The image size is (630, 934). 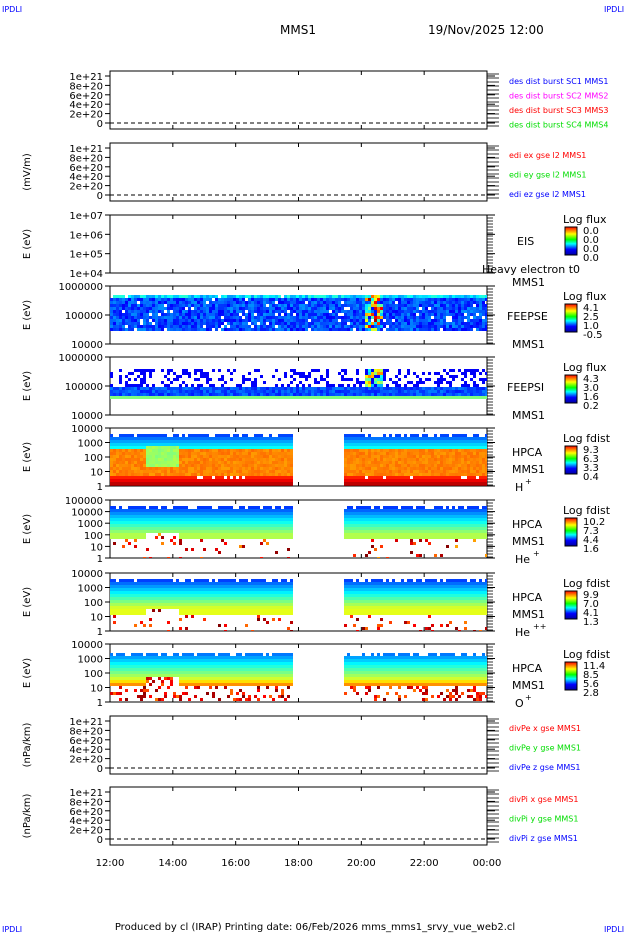 I want to click on corner-mark-br: IPDLI, so click(x=614, y=929).